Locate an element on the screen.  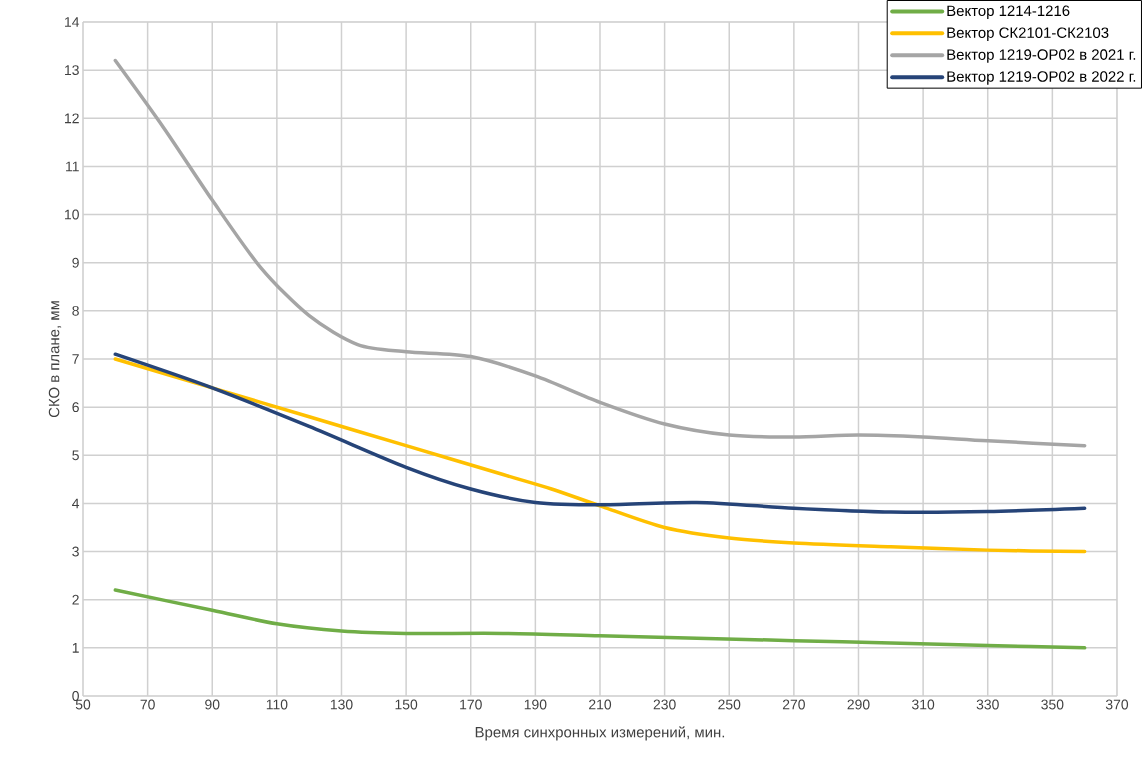
y-tick-label: 3 is located at coordinates (75, 551).